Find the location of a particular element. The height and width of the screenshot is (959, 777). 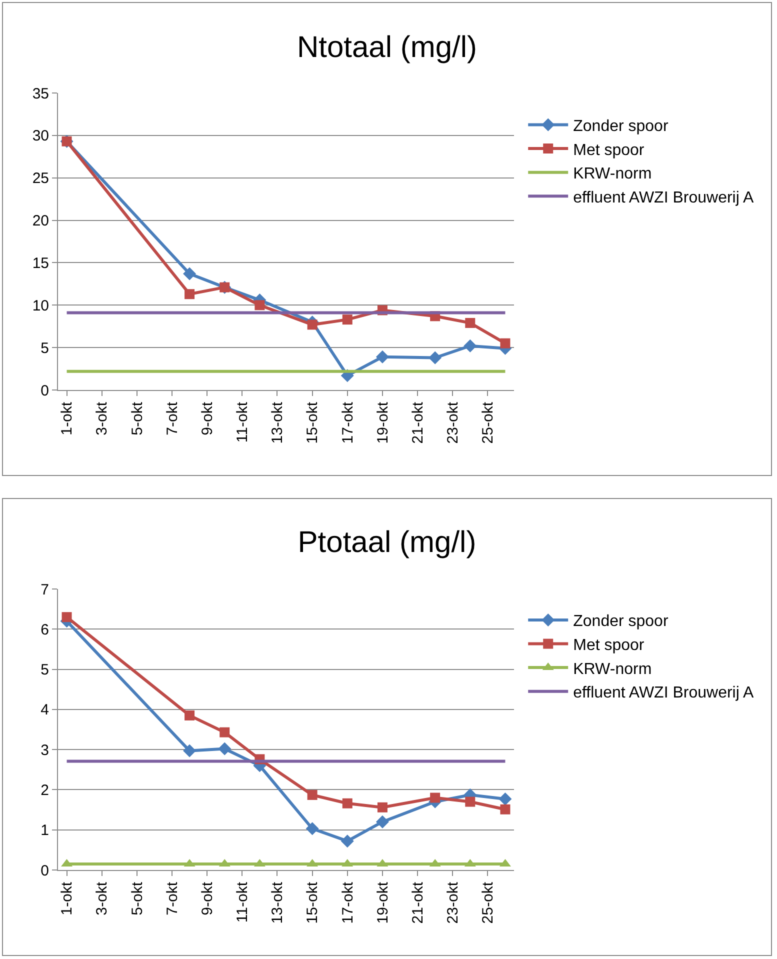

chart-title: Ntotaal (mg/l) is located at coordinates (387, 47).